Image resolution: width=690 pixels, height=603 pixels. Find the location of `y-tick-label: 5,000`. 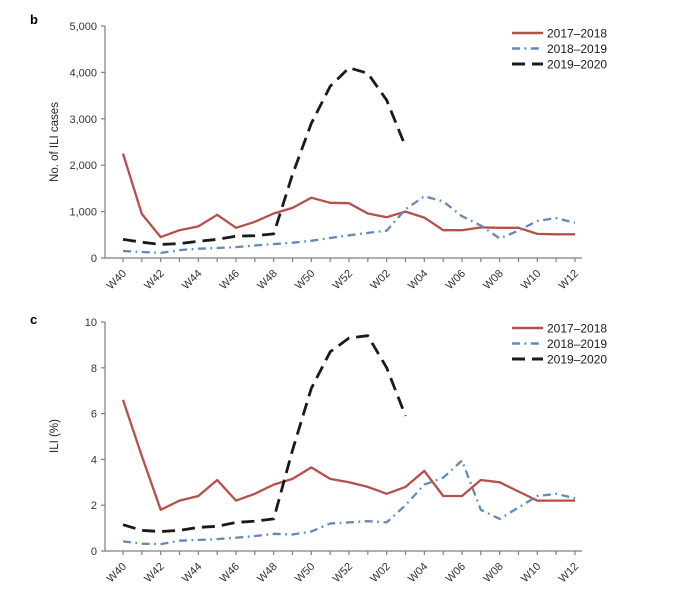

y-tick-label: 5,000 is located at coordinates (83, 27).